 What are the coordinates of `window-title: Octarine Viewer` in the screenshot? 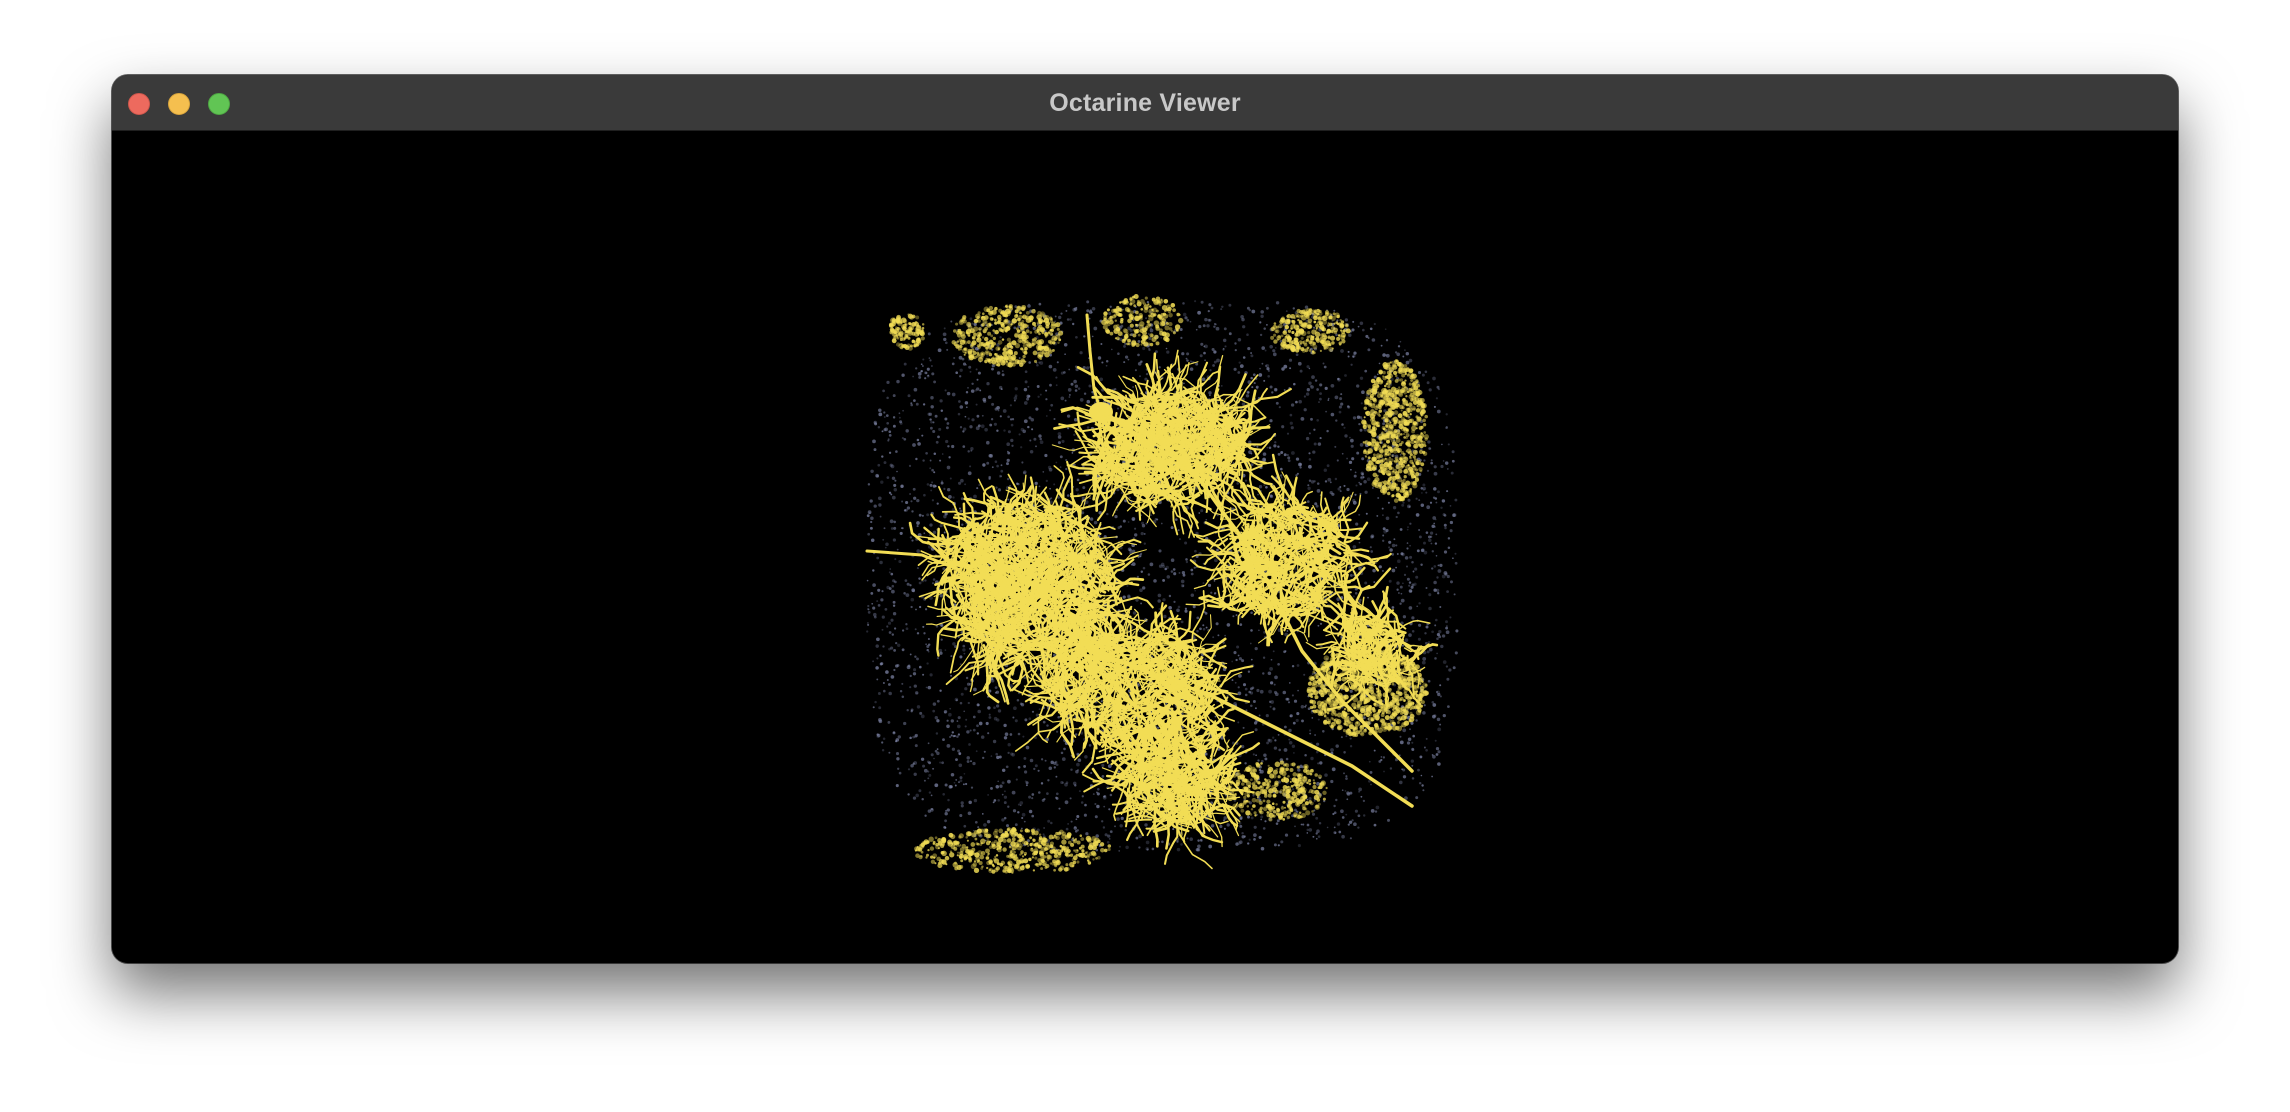 It's located at (1145, 103).